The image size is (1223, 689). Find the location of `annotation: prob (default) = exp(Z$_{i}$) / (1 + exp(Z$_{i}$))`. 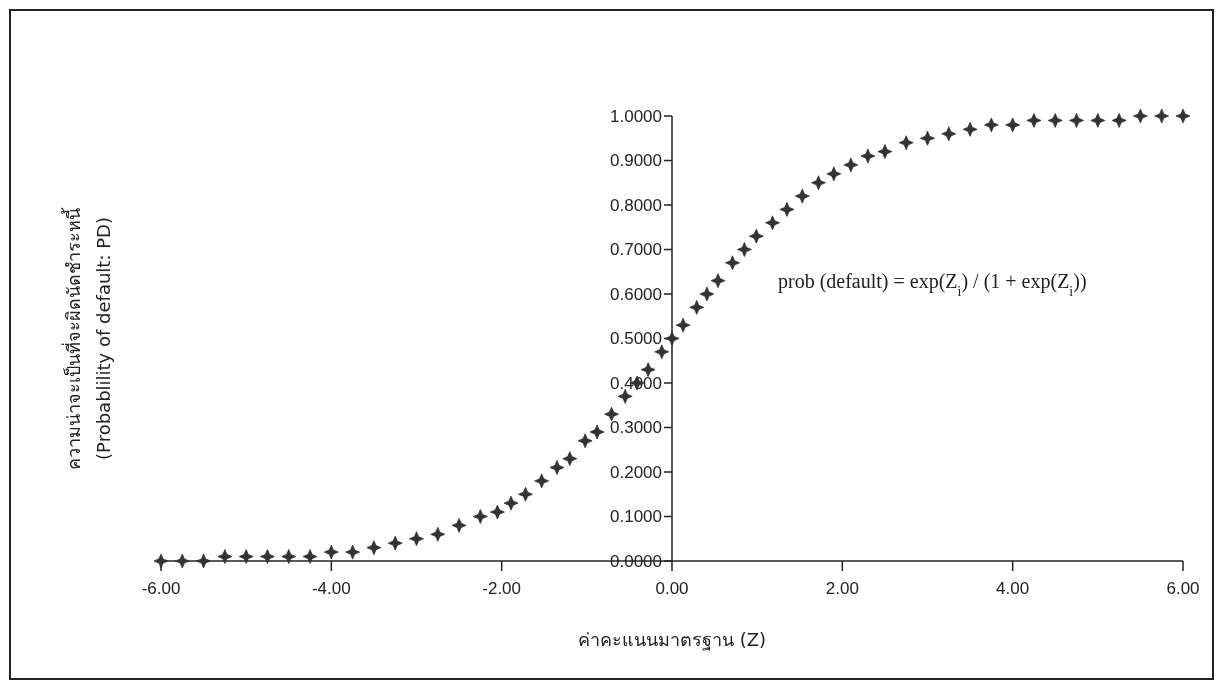

annotation: prob (default) = exp(Z$_{i}$) / (1 + exp(Z$_{i}$)) is located at coordinates (932, 284).